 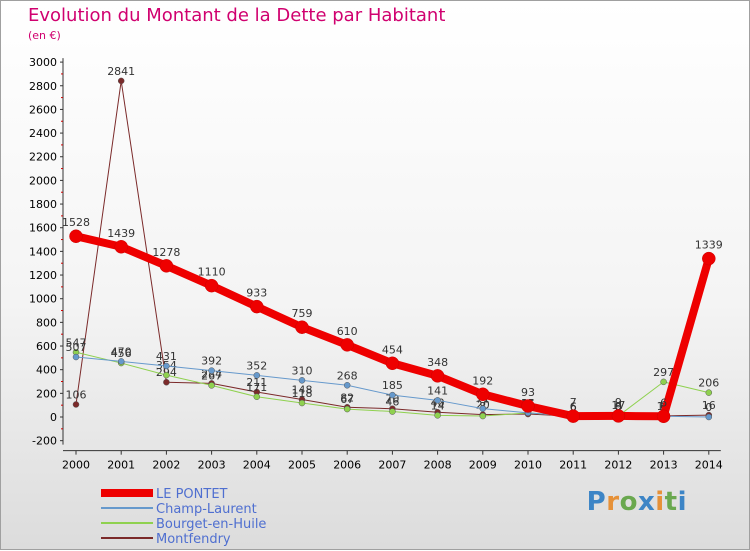 I want to click on x-tick-label: 2008, so click(x=438, y=465).